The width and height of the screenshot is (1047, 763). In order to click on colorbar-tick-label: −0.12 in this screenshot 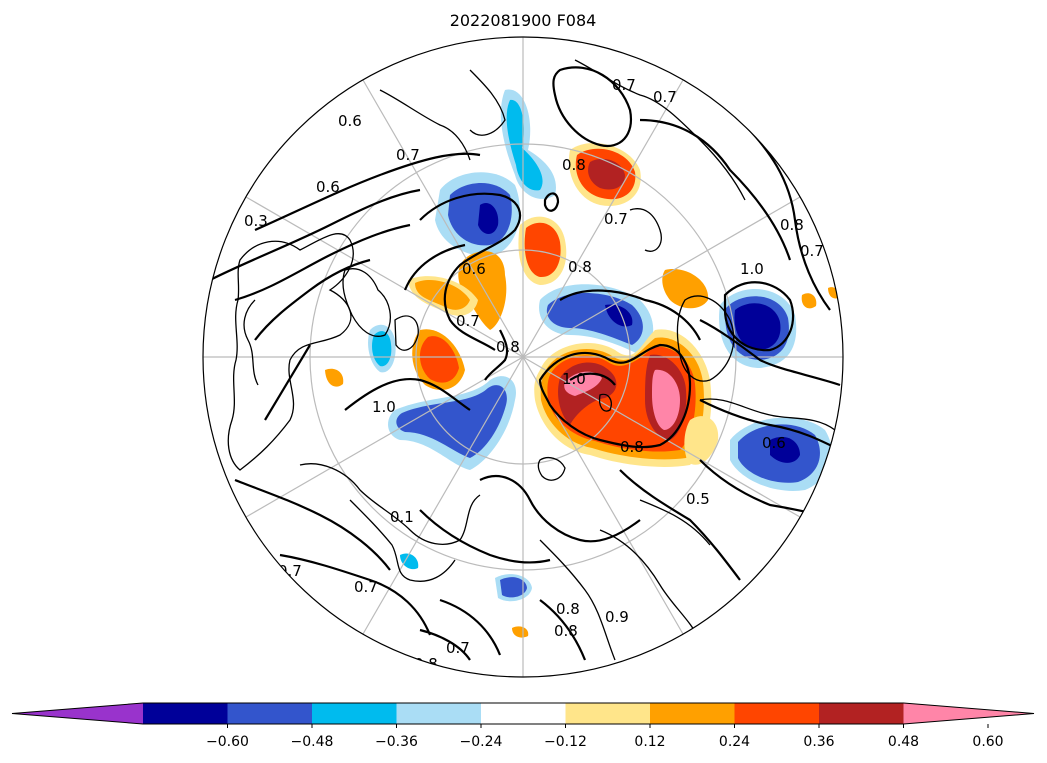, I will do `click(565, 742)`.